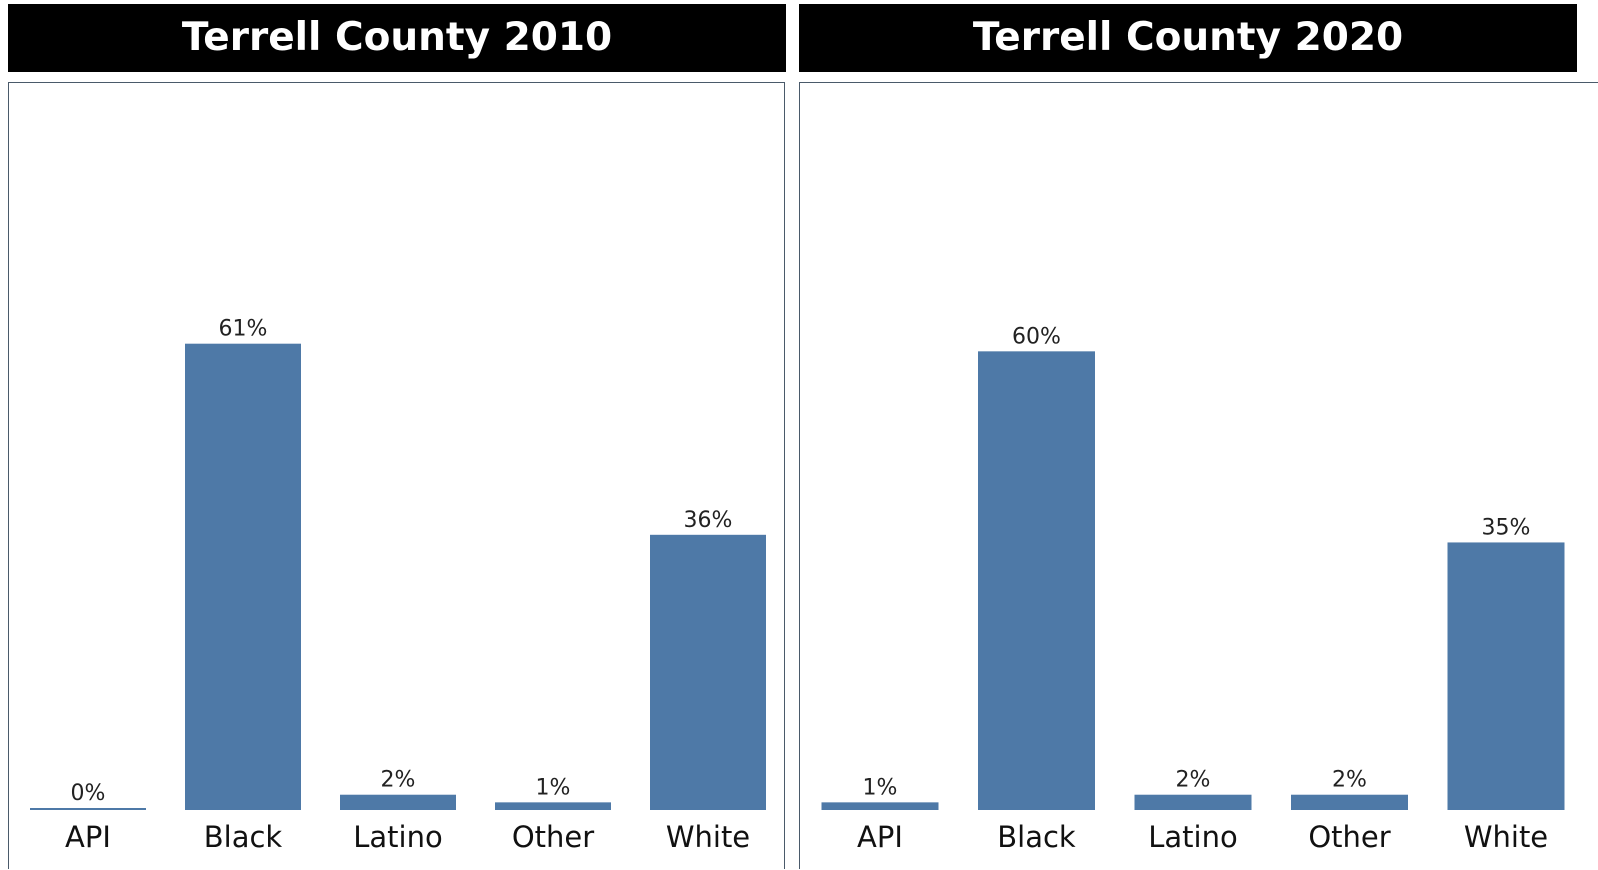 The width and height of the screenshot is (1598, 870). Describe the element at coordinates (88, 793) in the screenshot. I see `data-label: 0%` at that location.